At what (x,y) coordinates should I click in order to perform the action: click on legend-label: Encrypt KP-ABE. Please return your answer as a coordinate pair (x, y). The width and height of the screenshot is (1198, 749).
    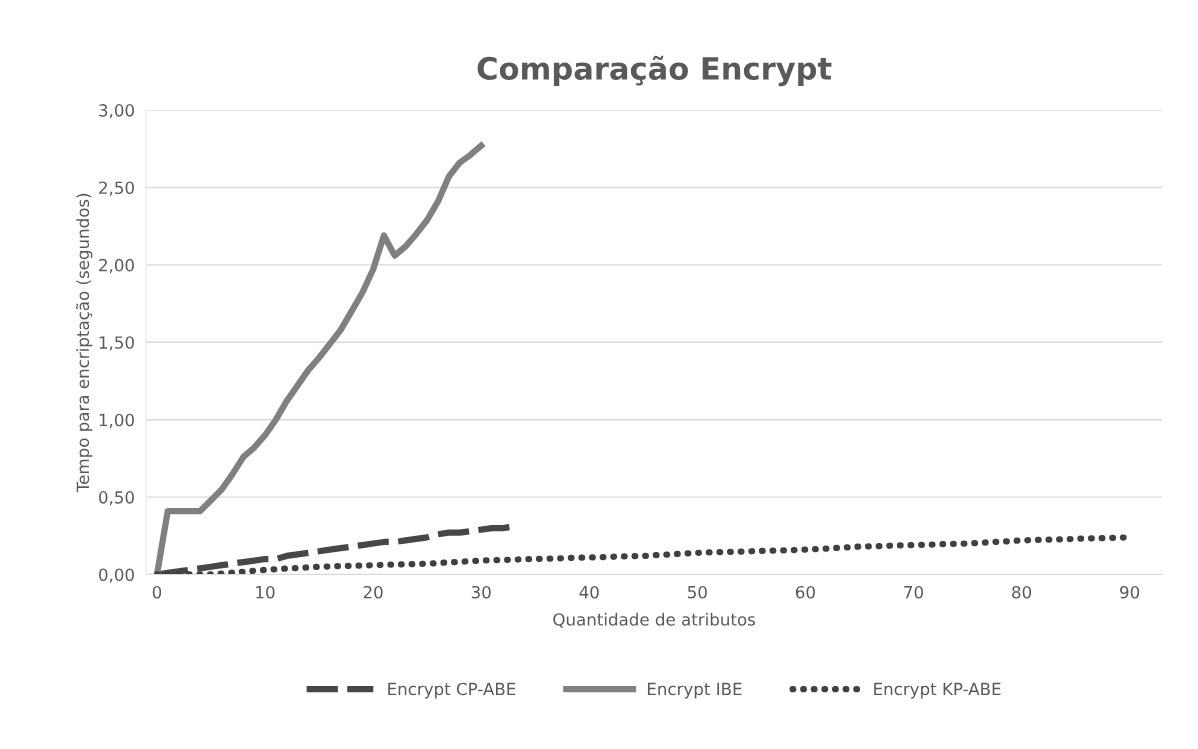
    Looking at the image, I should click on (937, 690).